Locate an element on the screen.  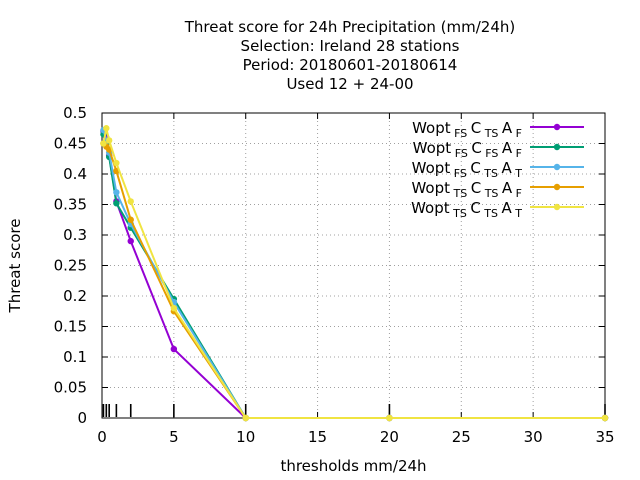
threshold-marks is located at coordinates (354, 410).